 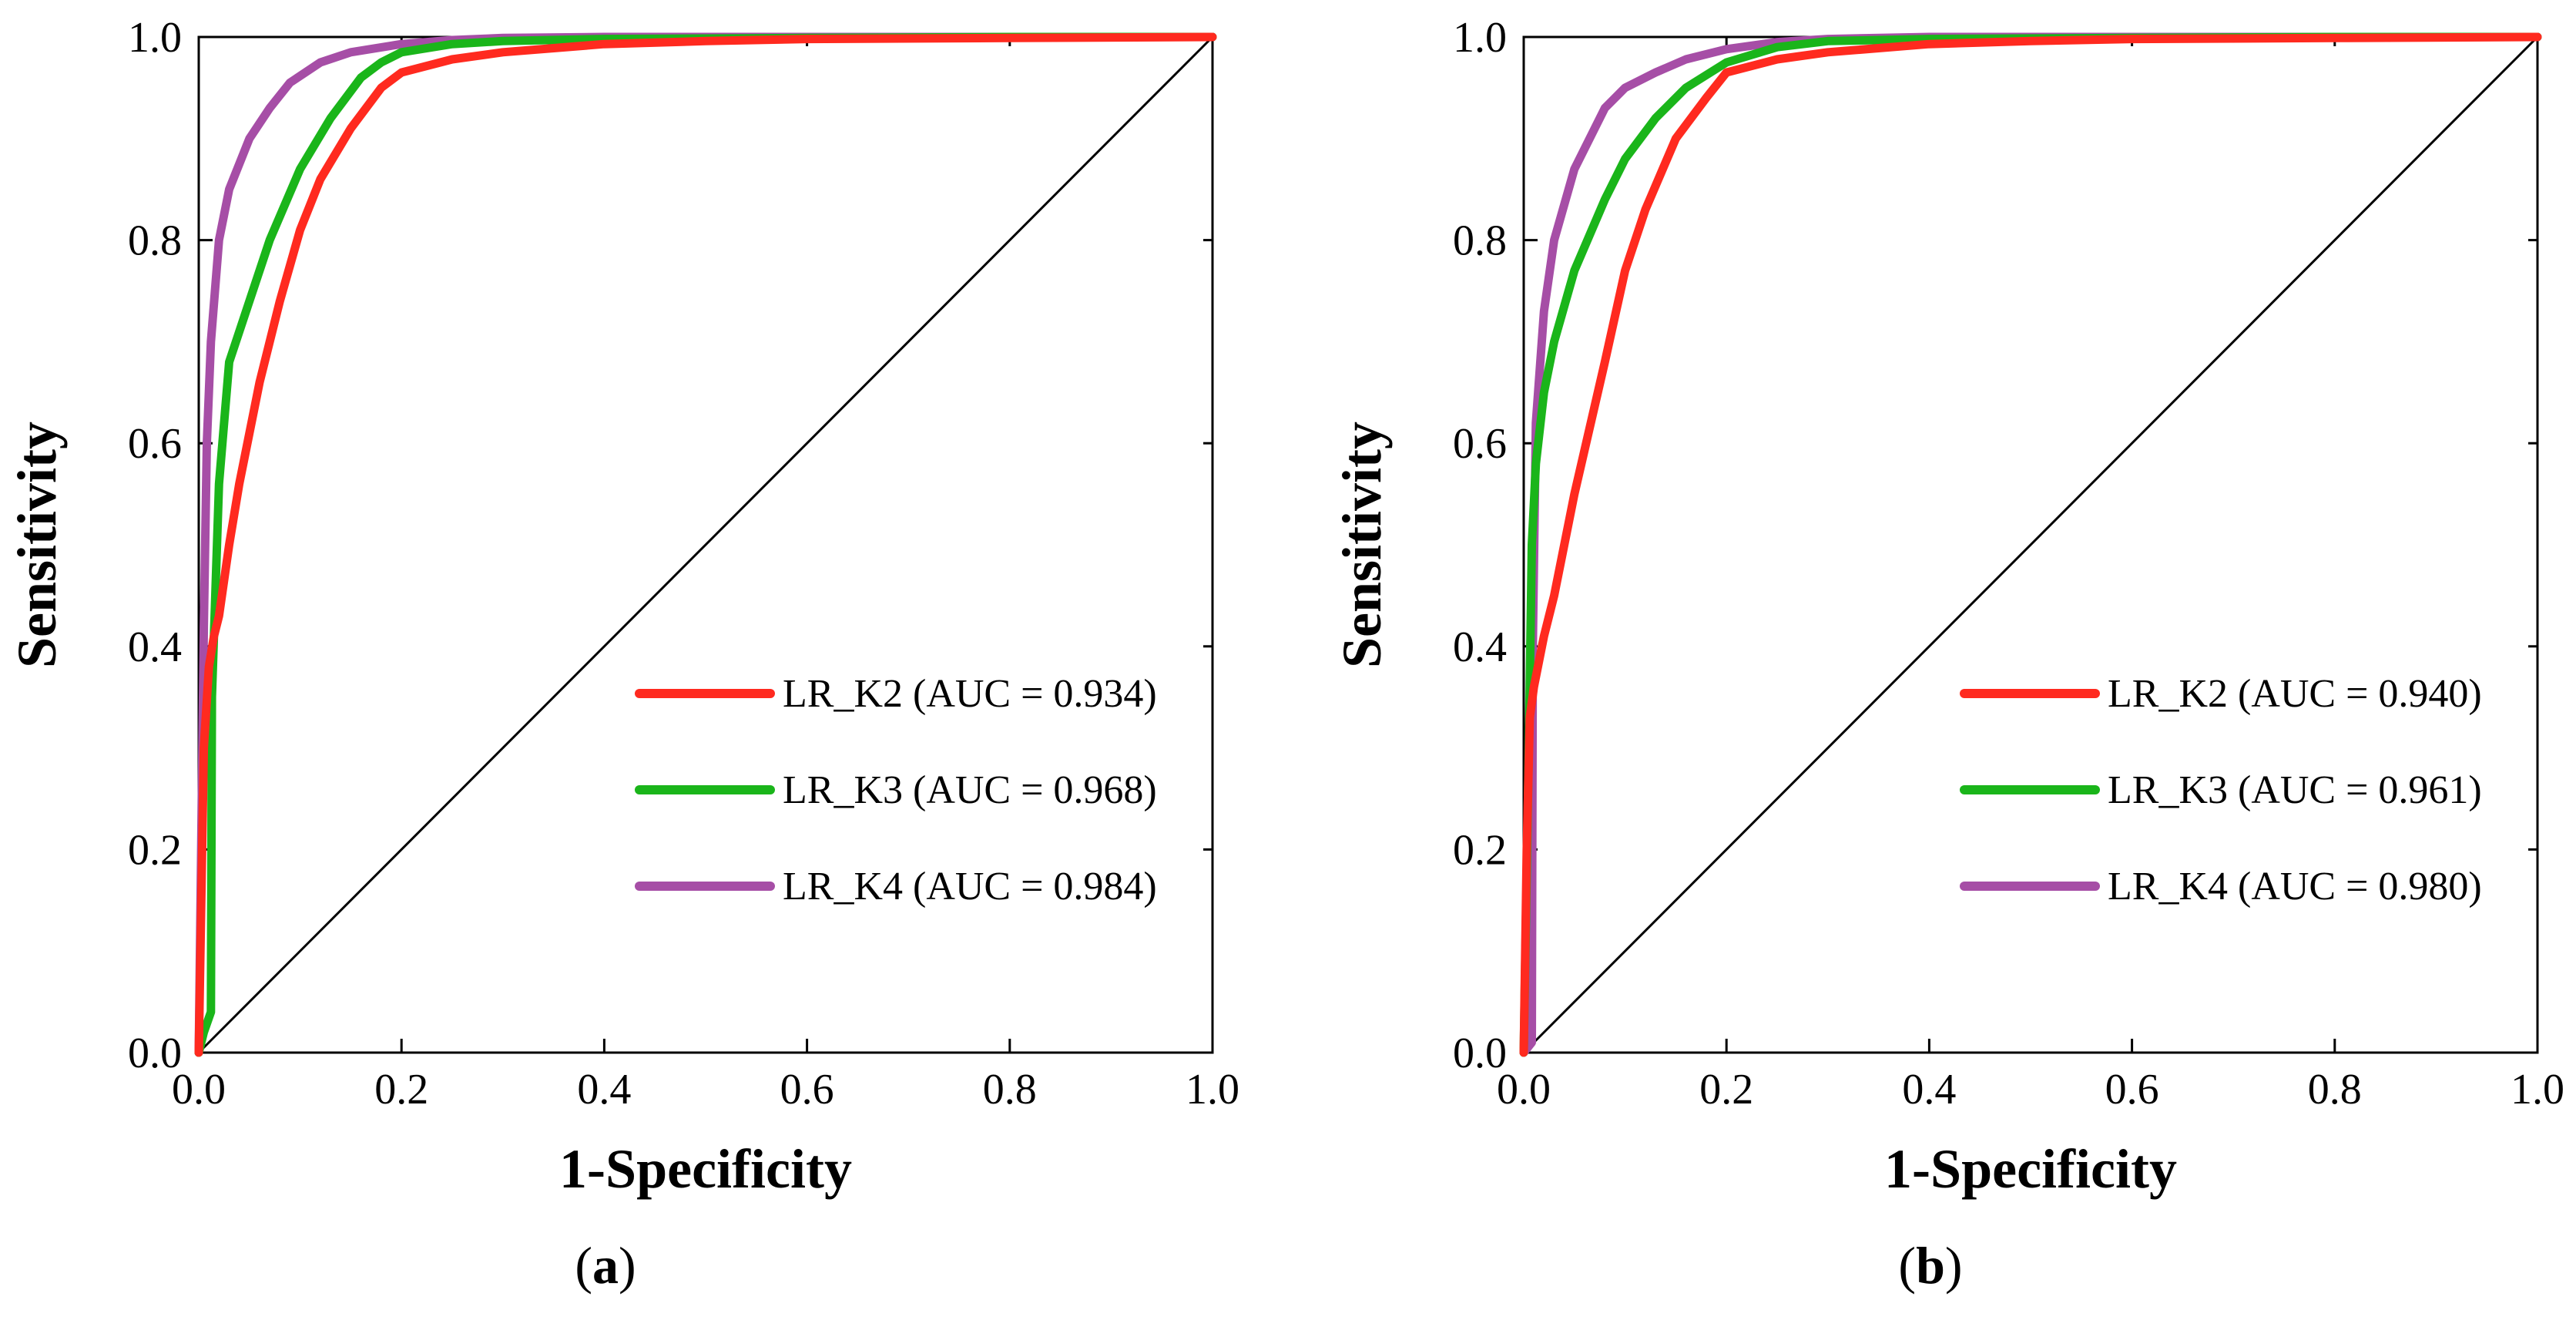 I want to click on legend-label: LR_K2 (AUC = 0.934), so click(x=970, y=694).